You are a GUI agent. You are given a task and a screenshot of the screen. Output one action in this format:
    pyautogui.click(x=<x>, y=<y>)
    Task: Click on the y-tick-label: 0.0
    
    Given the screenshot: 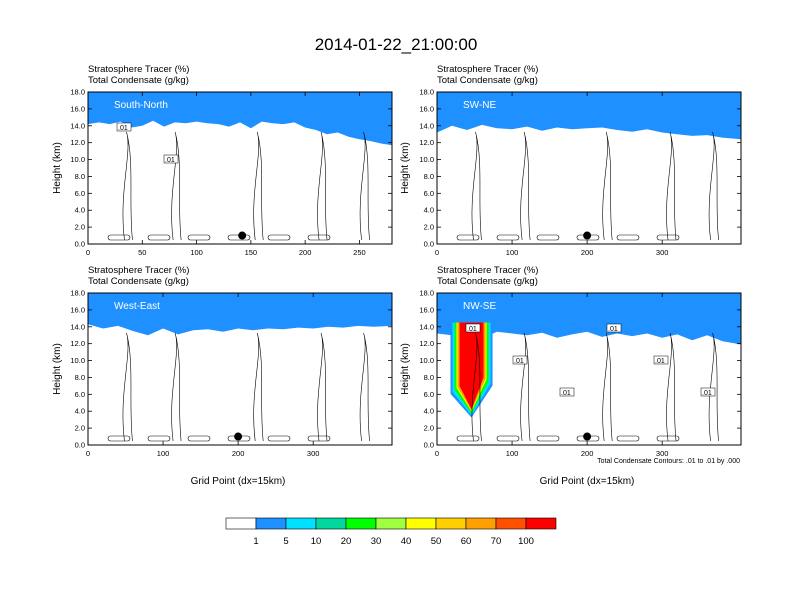 What is the action you would take?
    pyautogui.click(x=429, y=244)
    